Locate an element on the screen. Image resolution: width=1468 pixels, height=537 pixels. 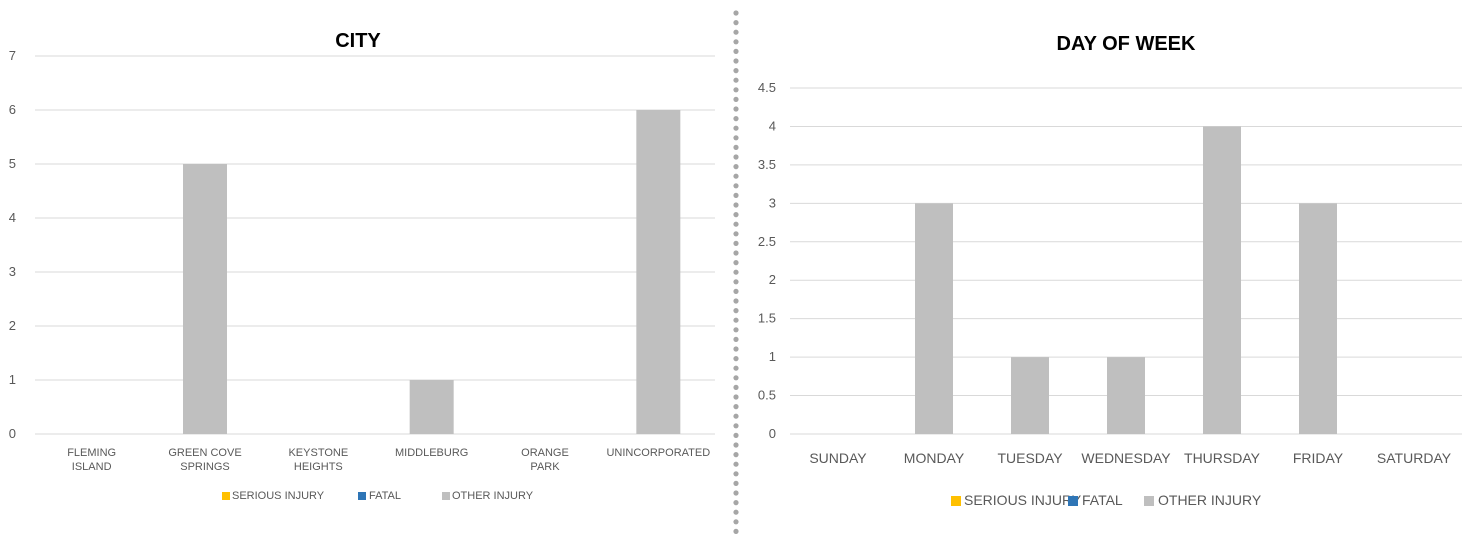
x-category-label: FRIDAY is located at coordinates (1318, 458).